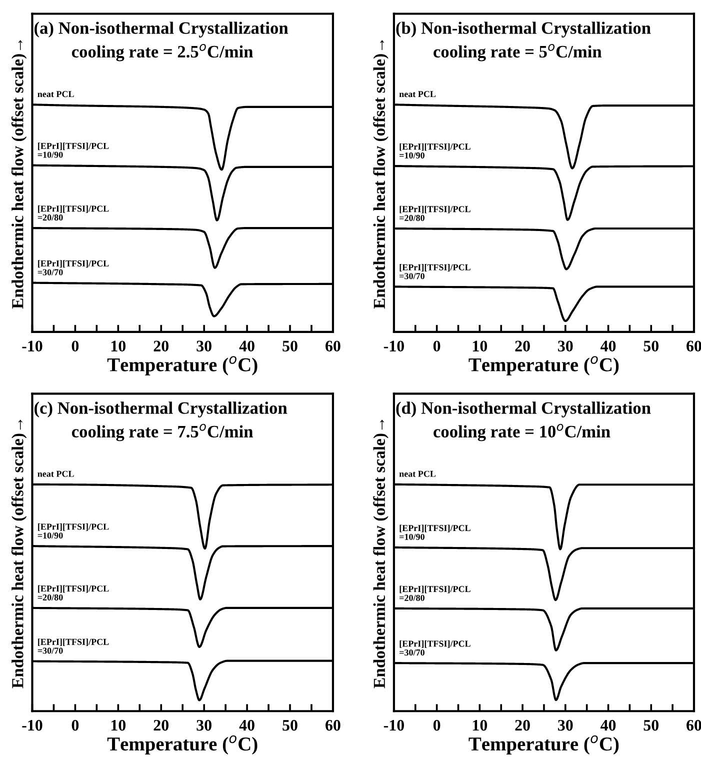 The height and width of the screenshot is (763, 701). I want to click on chart-title: (c) Non-isothermal Crystallization, so click(161, 410).